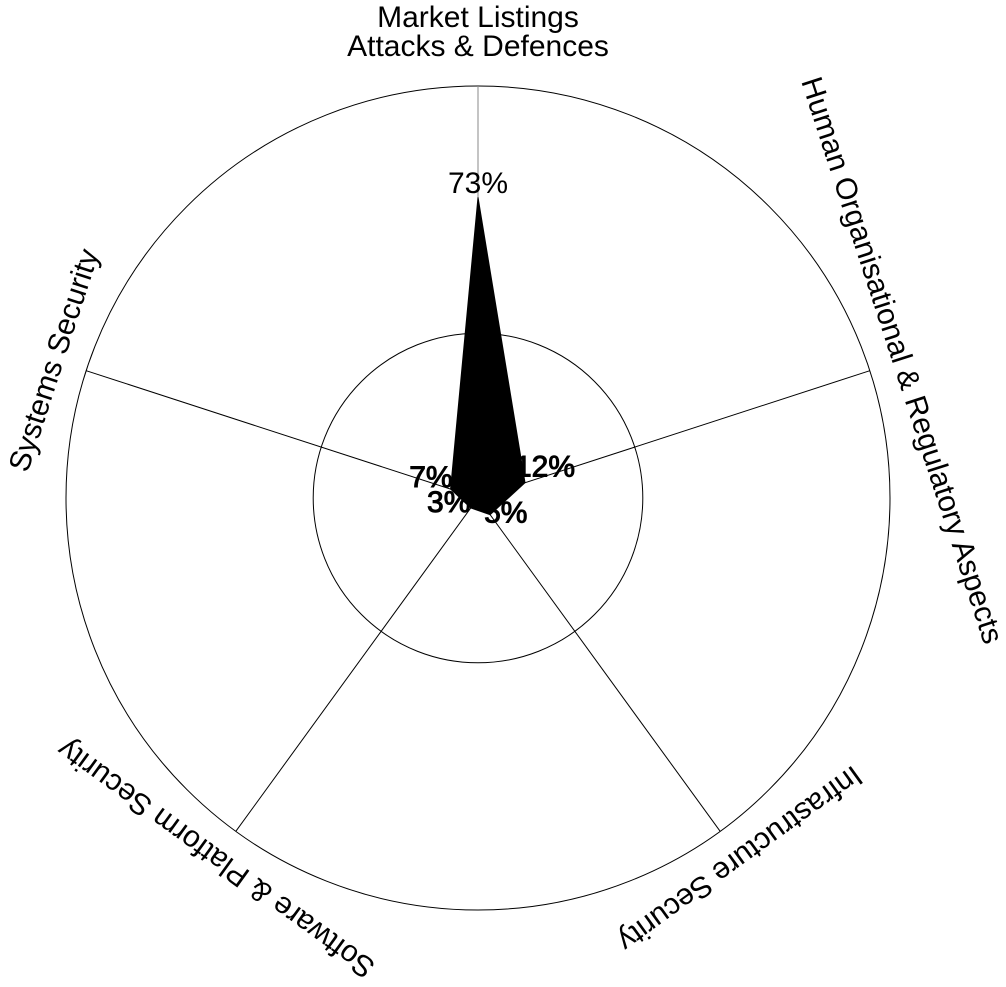  I want to click on axis-label: Infrastructure Security, so click(739, 858).